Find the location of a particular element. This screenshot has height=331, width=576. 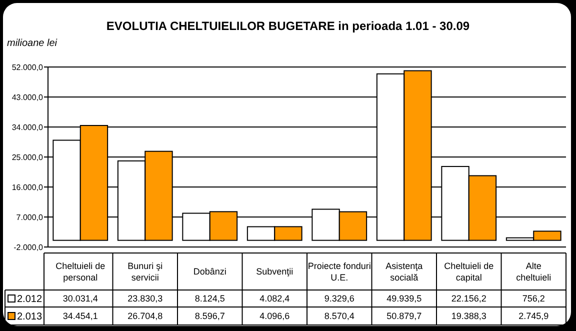

data-label: 4.096,6 is located at coordinates (275, 316).